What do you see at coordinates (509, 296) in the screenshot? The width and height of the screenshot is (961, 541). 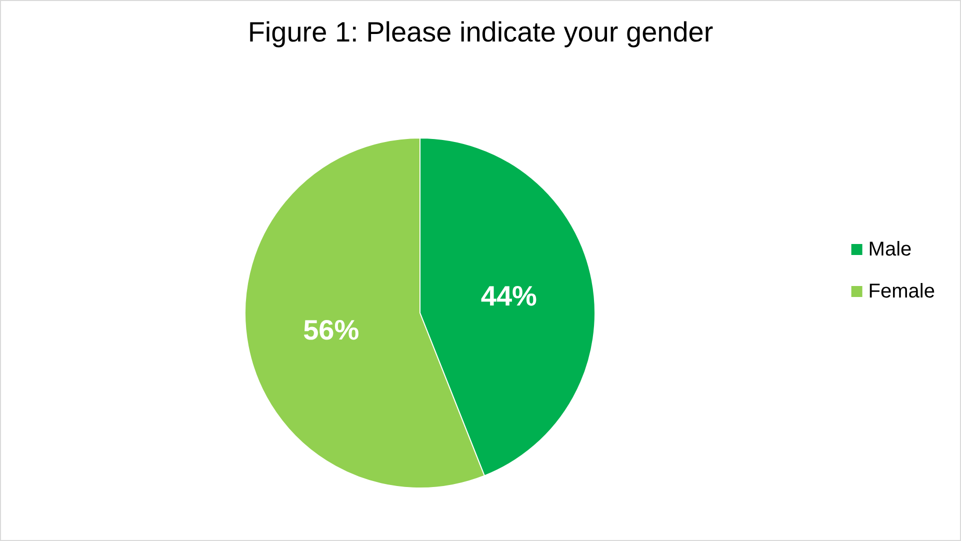 I see `data-label: 44%` at bounding box center [509, 296].